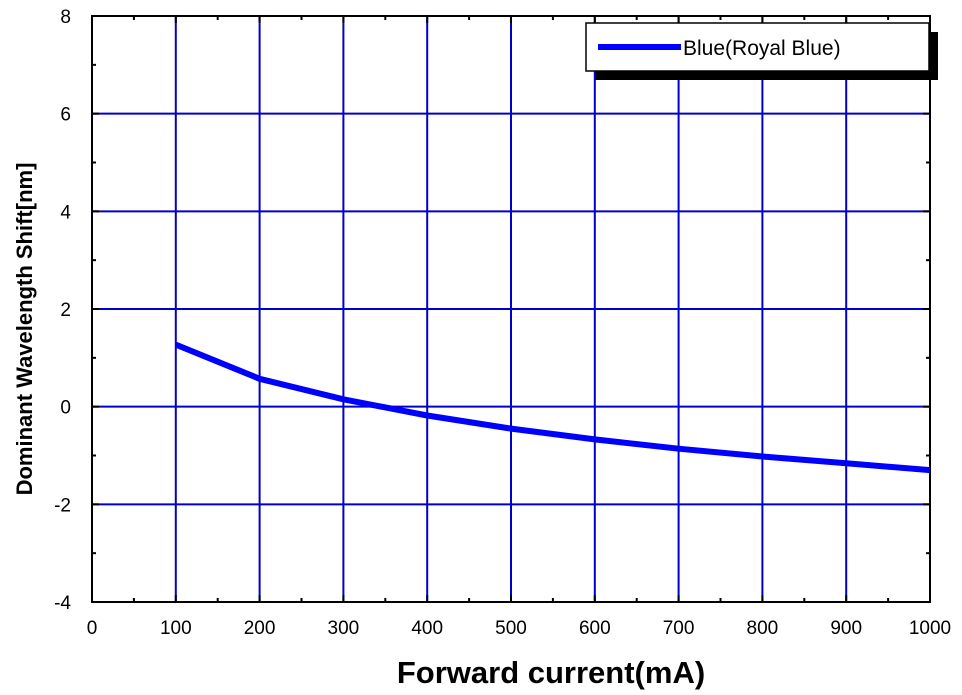  Describe the element at coordinates (762, 48) in the screenshot. I see `legend-label: Blue(Royal Blue)` at that location.